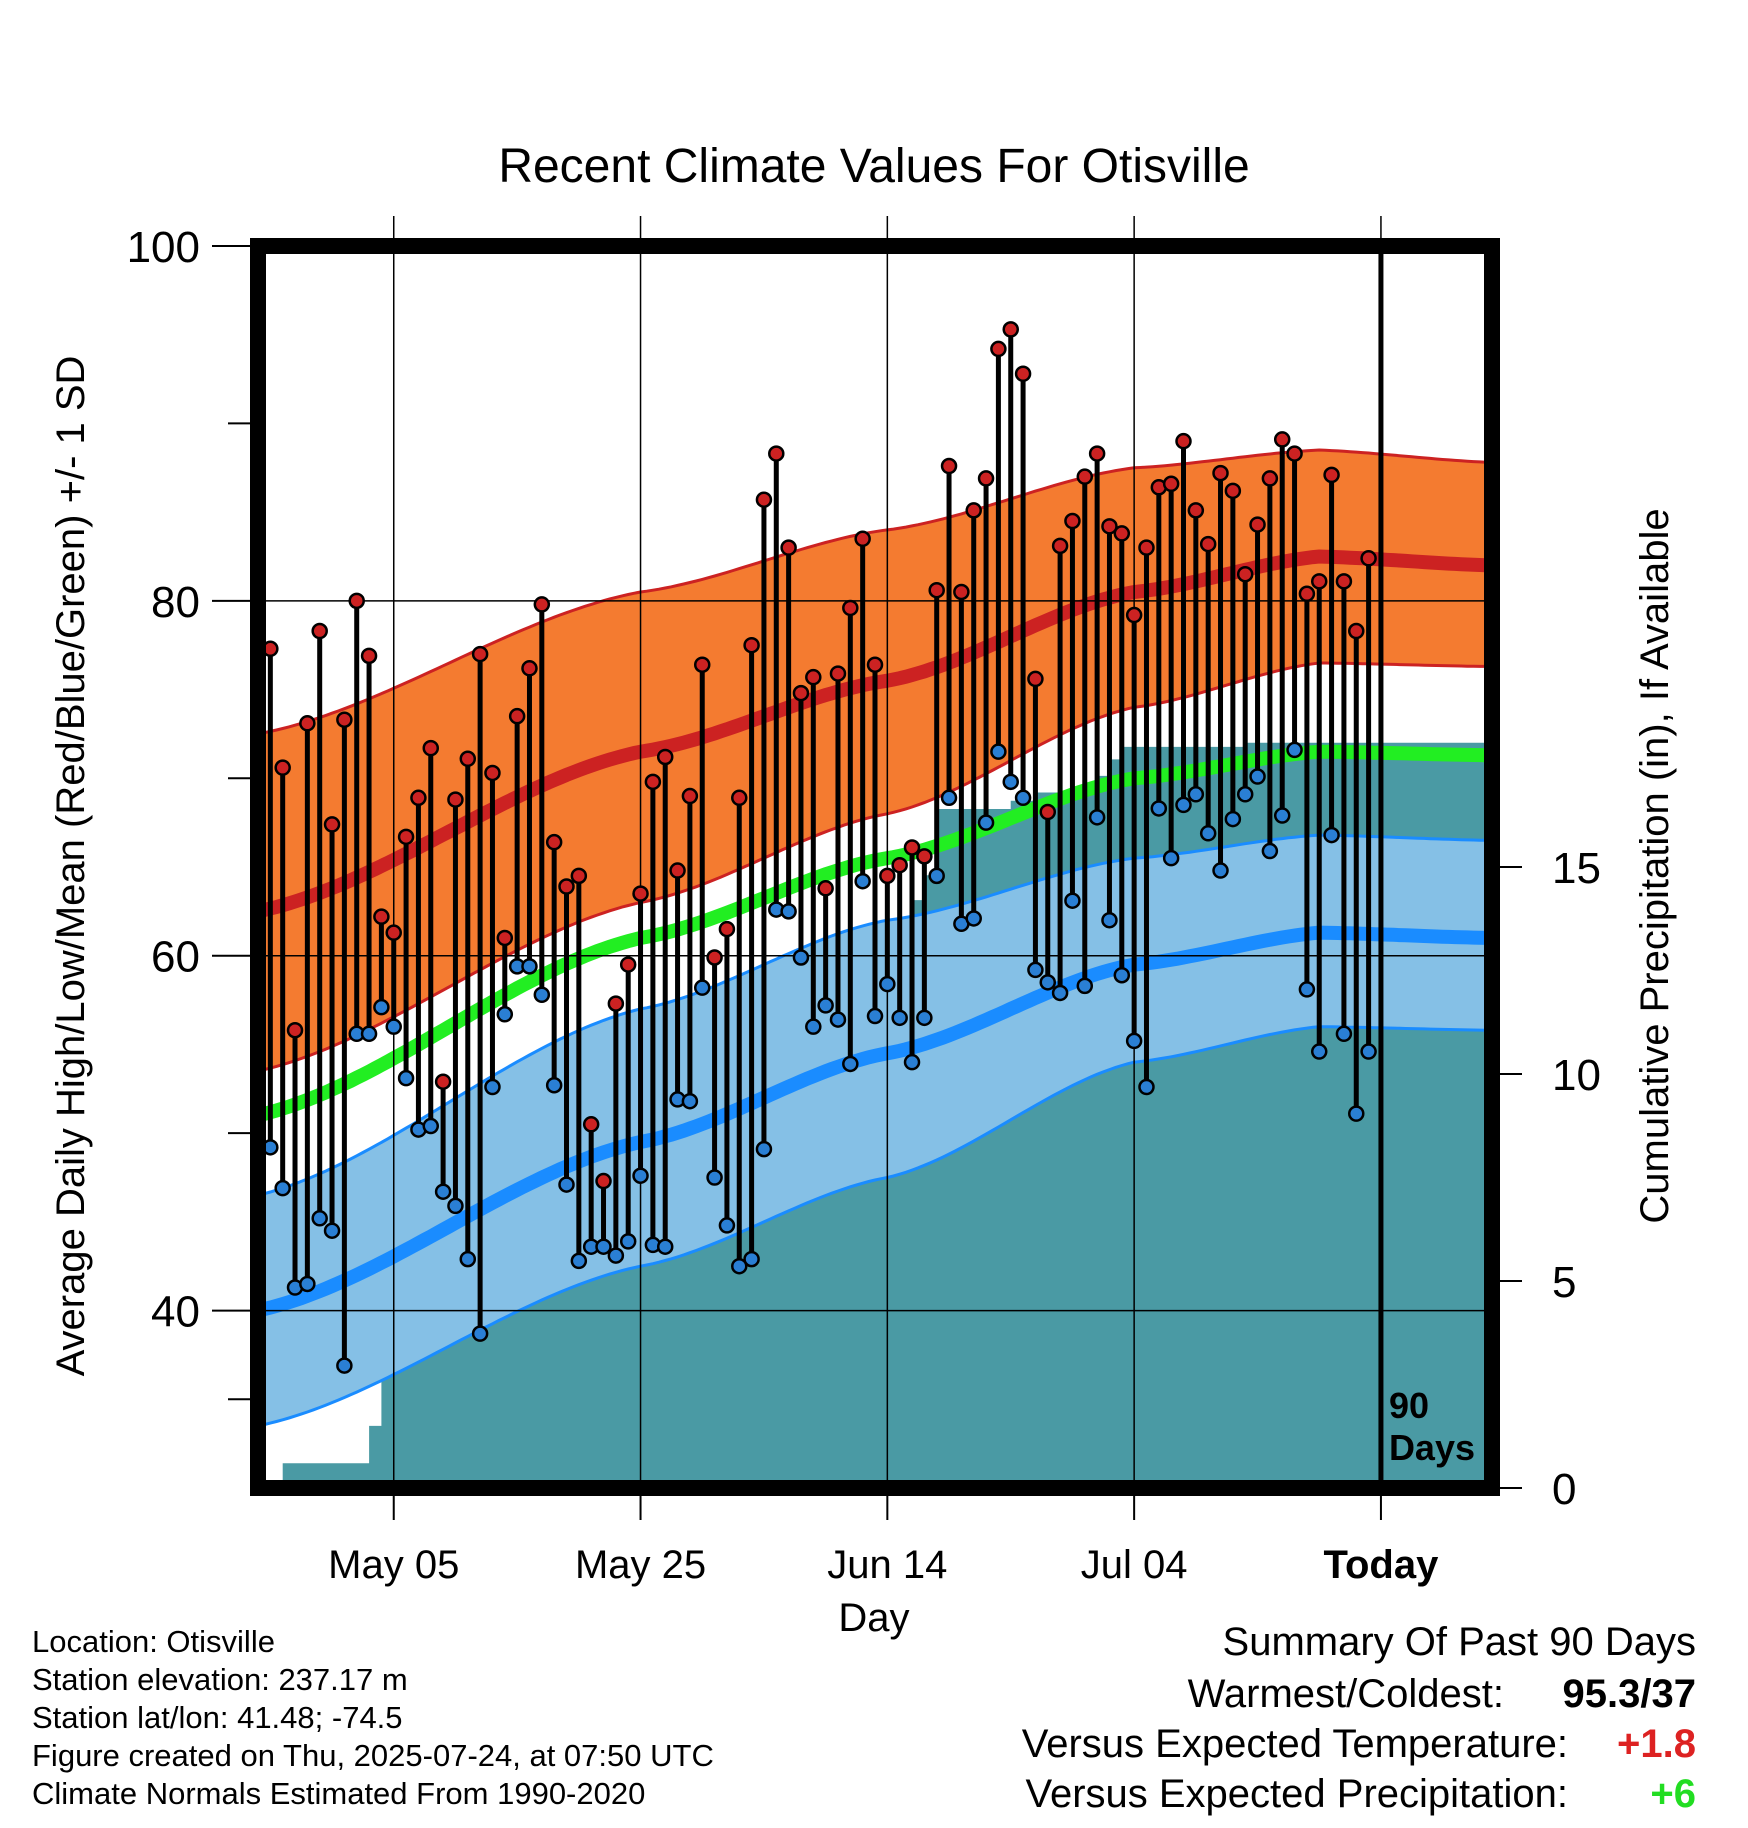 The image size is (1748, 1828). What do you see at coordinates (1134, 1565) in the screenshot?
I see `x-tick-label: Jul 04` at bounding box center [1134, 1565].